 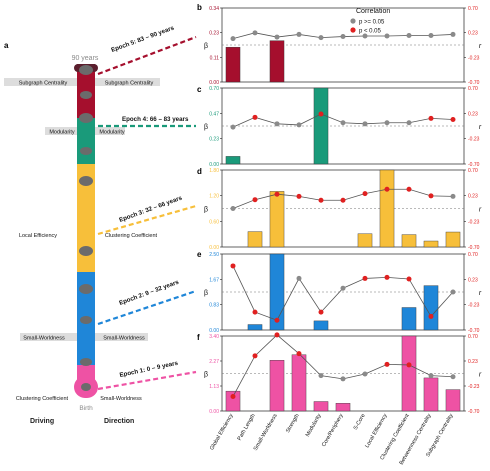 What do you see at coordinates (42, 399) in the screenshot?
I see `side-label-left-1: Clustering Coefficient` at bounding box center [42, 399].